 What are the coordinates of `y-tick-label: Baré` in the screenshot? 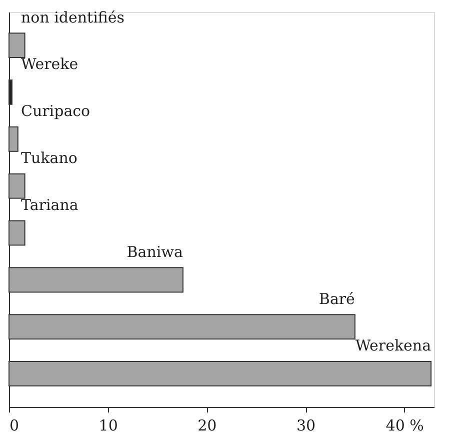 It's located at (337, 299).